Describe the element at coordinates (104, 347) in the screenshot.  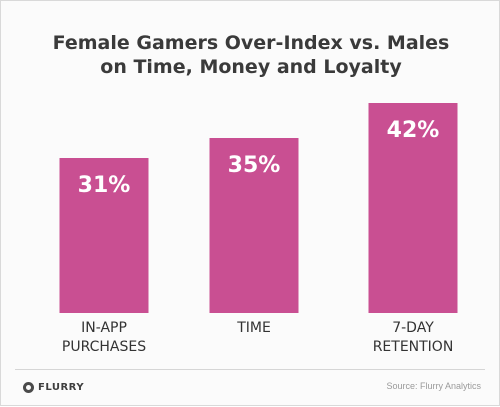
I see `category-label-line: PURCHASES` at that location.